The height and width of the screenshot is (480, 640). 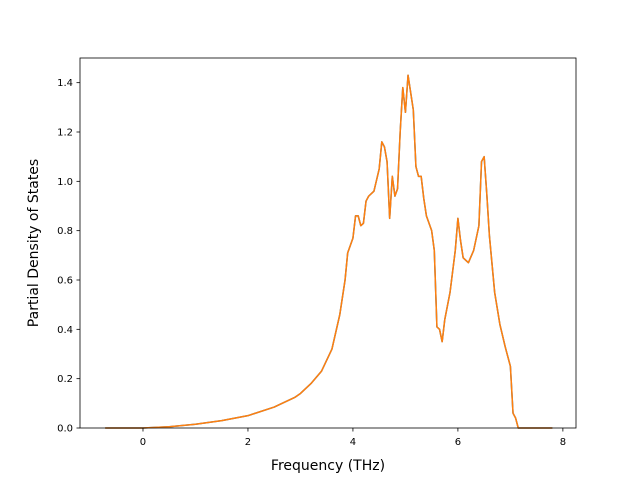 What do you see at coordinates (563, 442) in the screenshot?
I see `x-tick-label: 8` at bounding box center [563, 442].